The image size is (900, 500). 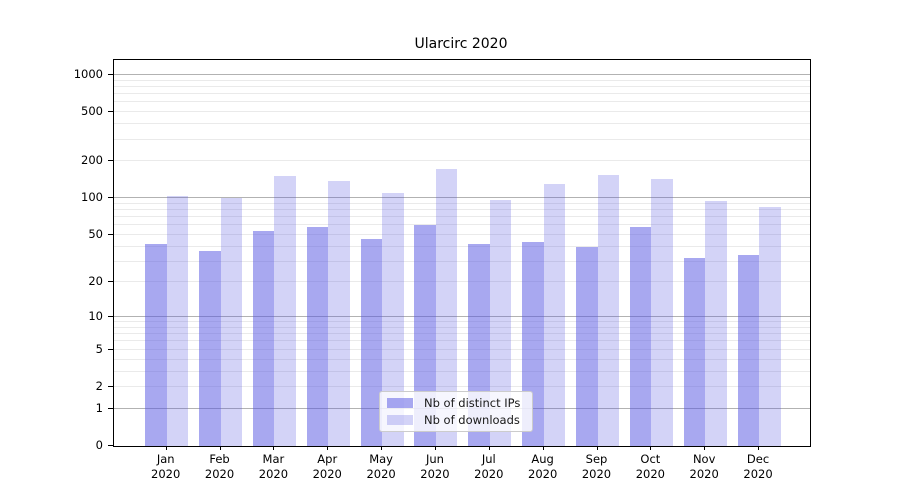 What do you see at coordinates (662, 312) in the screenshot?
I see `bar-downloads-oct` at bounding box center [662, 312].